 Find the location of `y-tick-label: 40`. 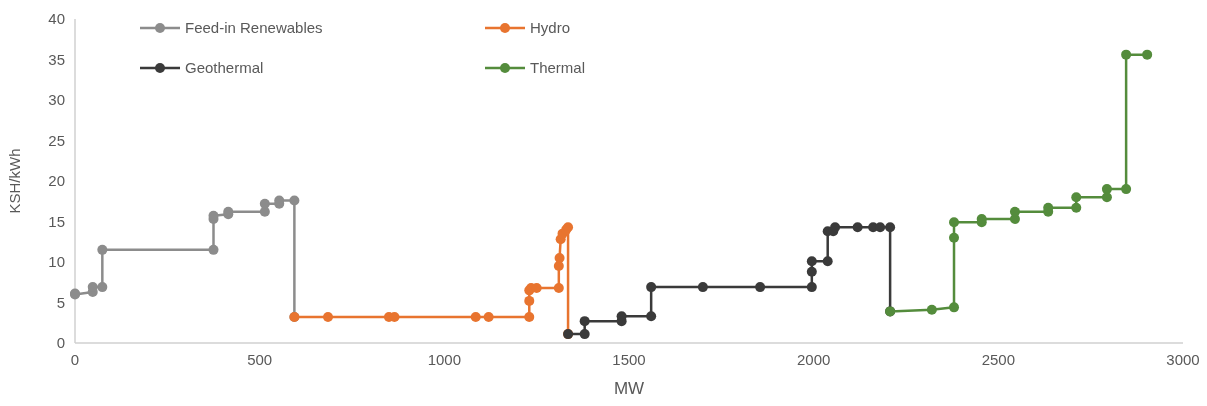

y-tick-label: 40 is located at coordinates (56, 19).